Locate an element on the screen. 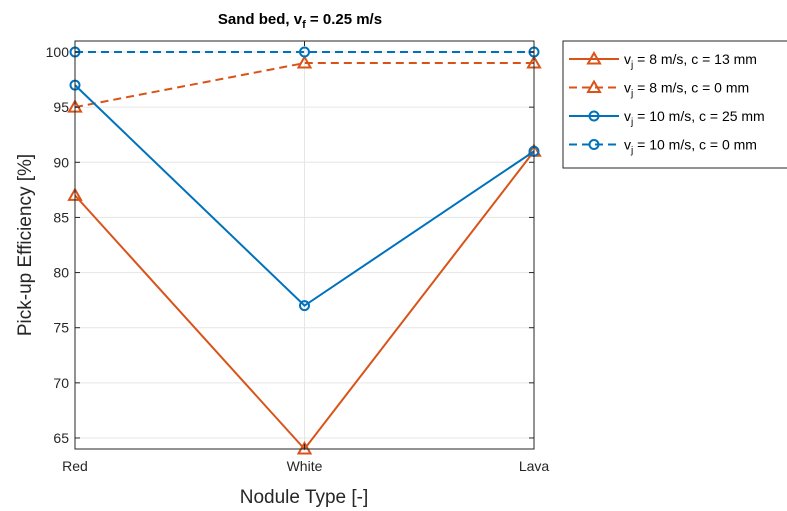  x-tick-label: Lava is located at coordinates (534, 466).